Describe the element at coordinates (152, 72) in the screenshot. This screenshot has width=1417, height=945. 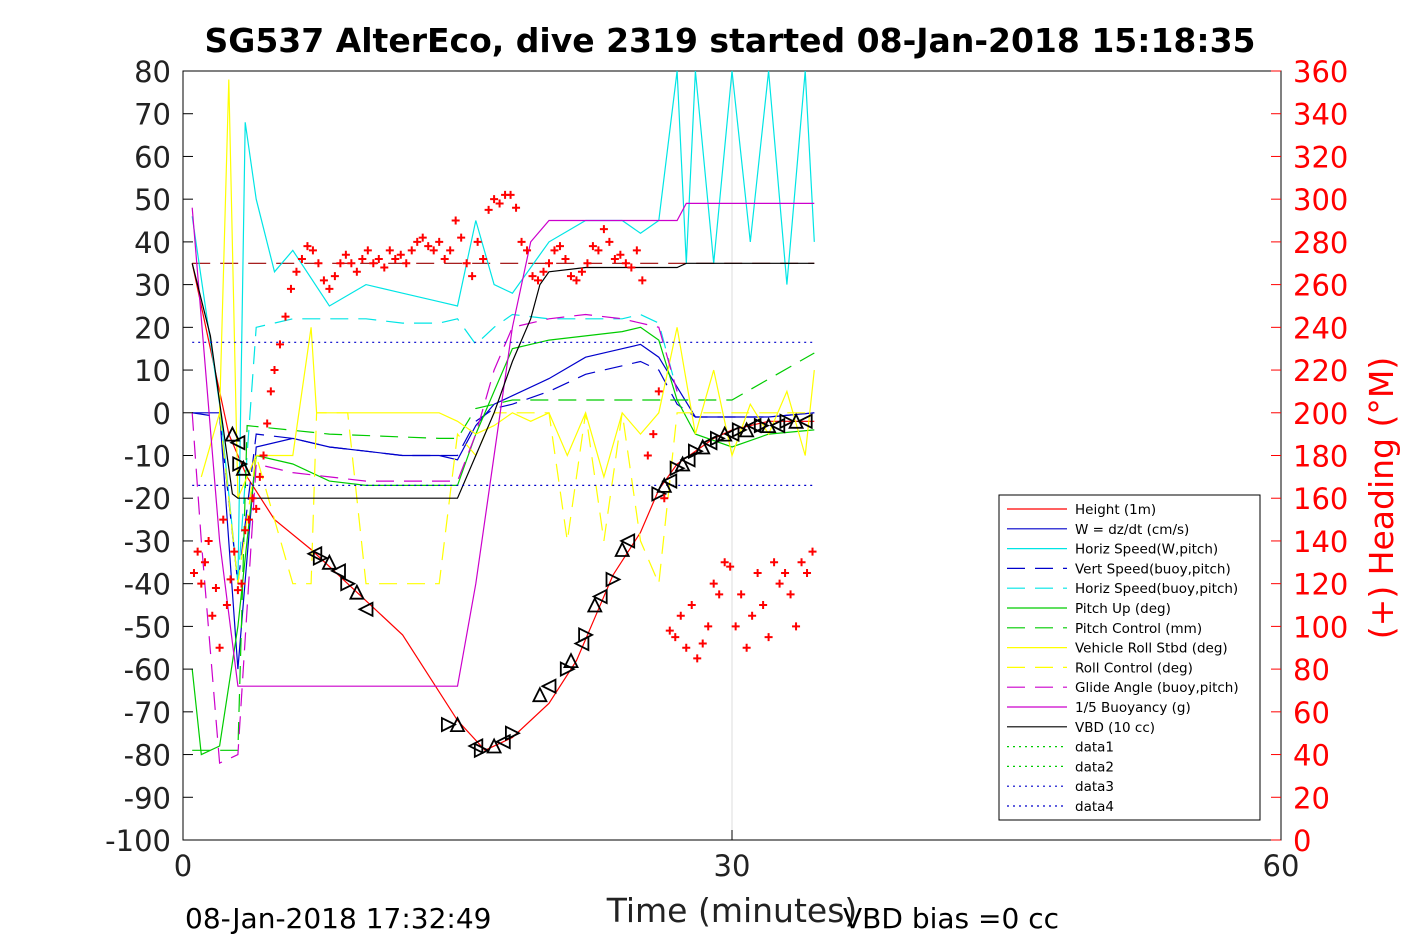
I see `y-tick-label: 80` at that location.